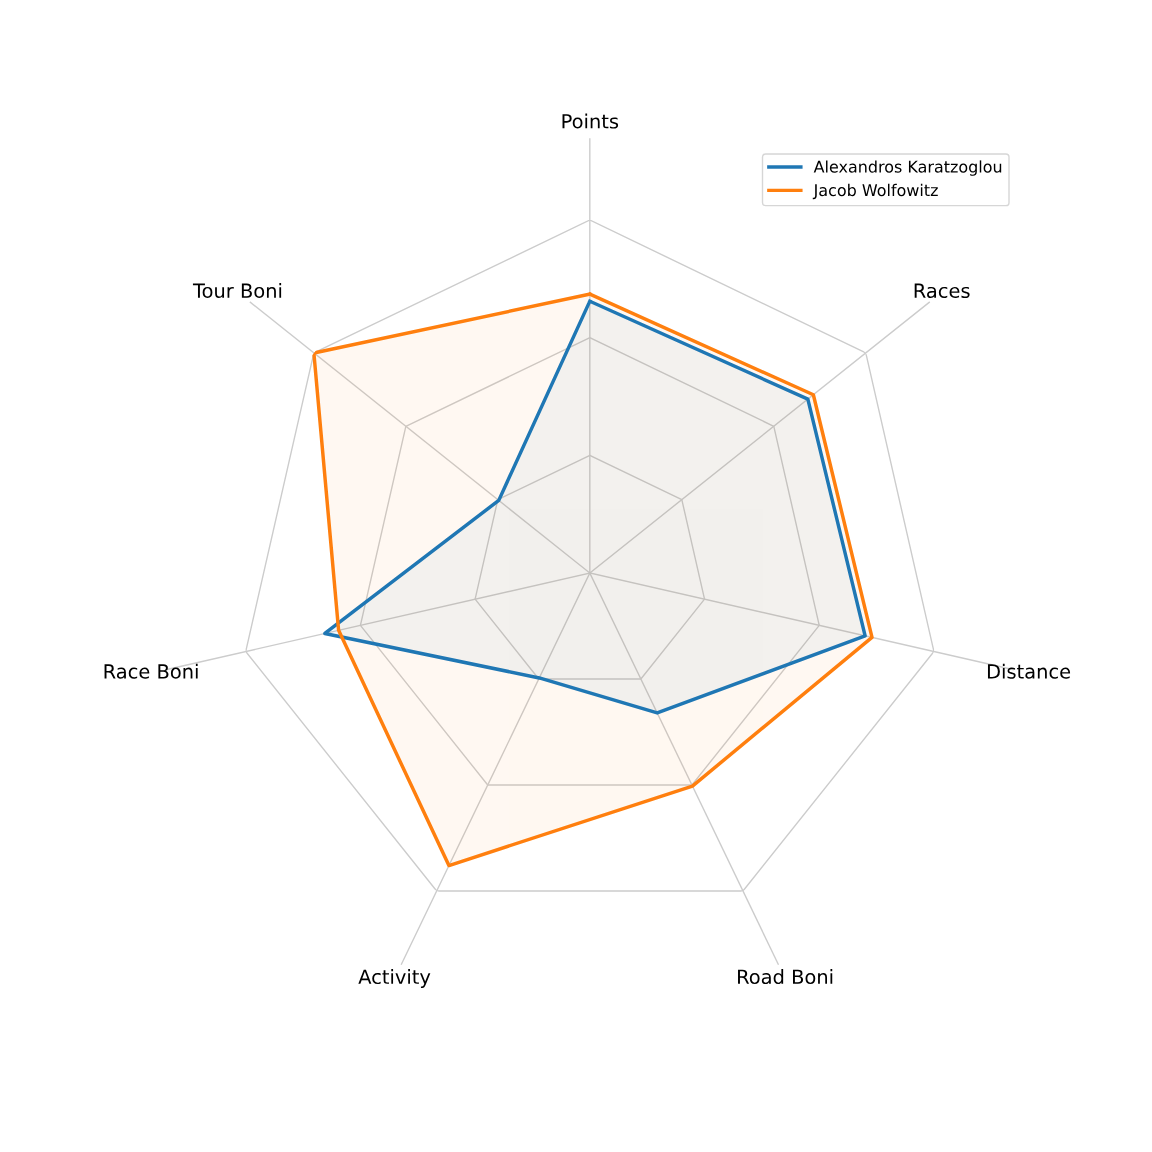  Describe the element at coordinates (942, 291) in the screenshot. I see `spoke-label: Races` at that location.